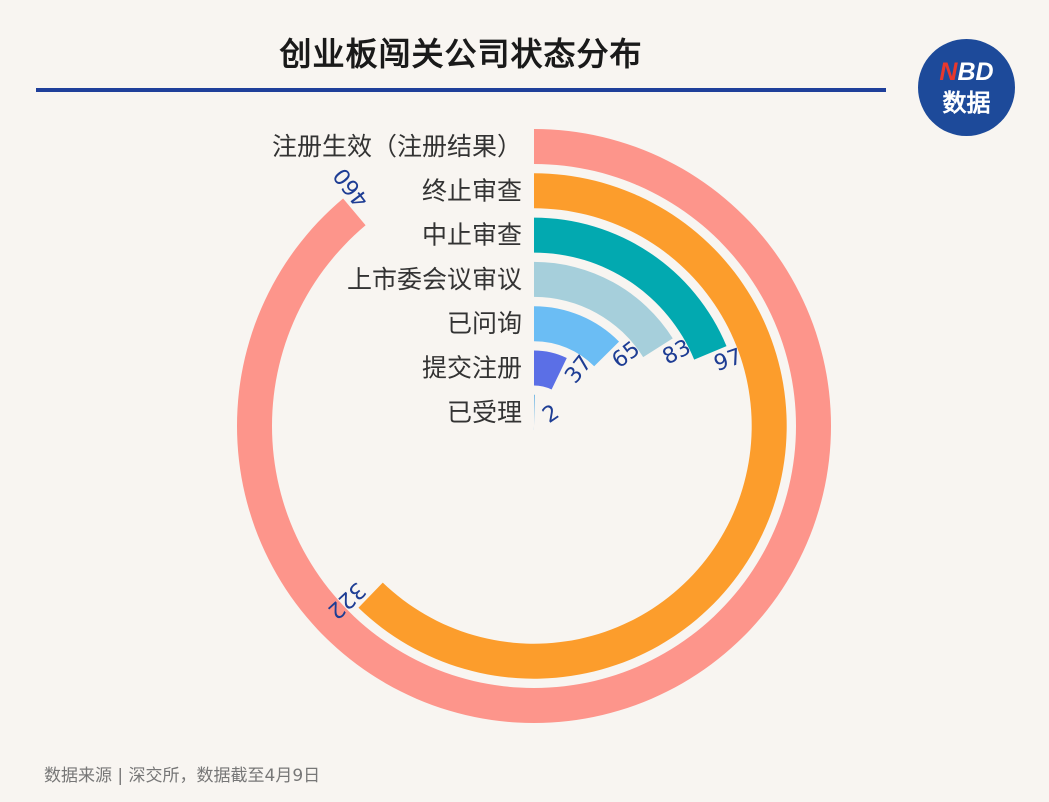  I want to click on data-source-note: 数据来源 | 深交所，数据截至4月9日, so click(182, 776).